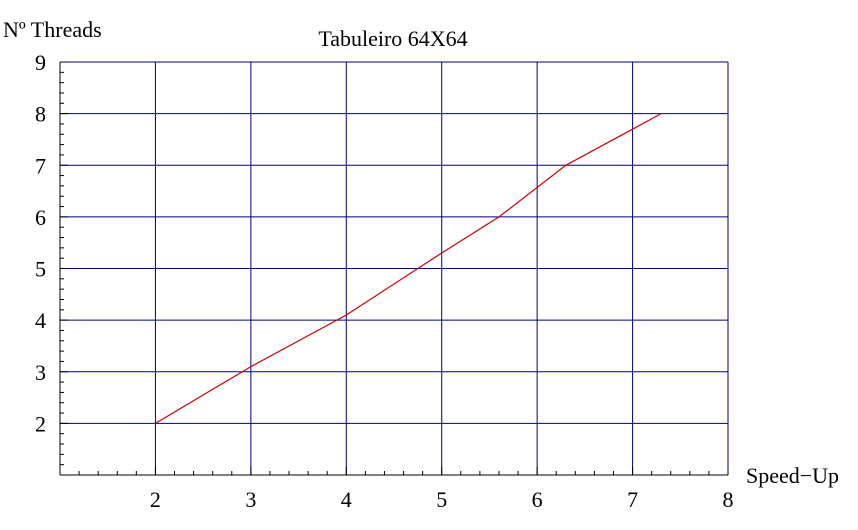  I want to click on y-axis-title: Nº Threads, so click(52, 29).